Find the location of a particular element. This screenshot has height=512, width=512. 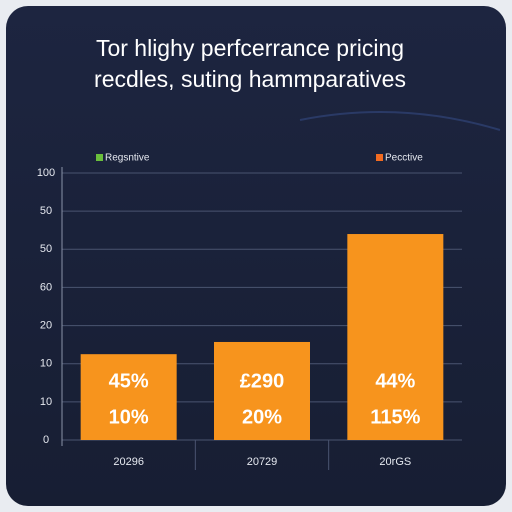

legend-label: Regsntive is located at coordinates (127, 158).